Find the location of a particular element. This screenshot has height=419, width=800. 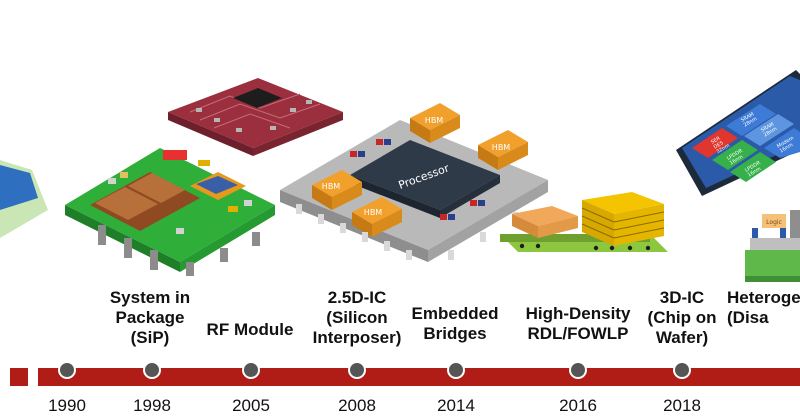

year-label: 2016 is located at coordinates (578, 405).